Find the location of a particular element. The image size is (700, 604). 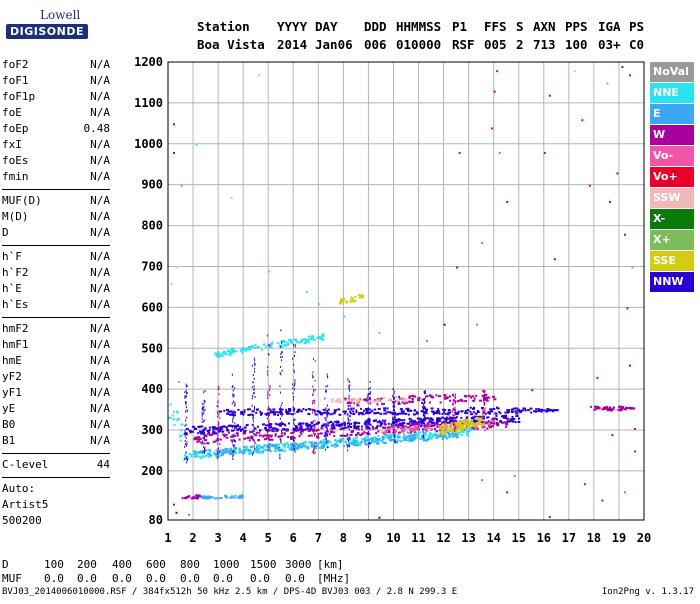

param-row: foEs N/A is located at coordinates (56, 162).